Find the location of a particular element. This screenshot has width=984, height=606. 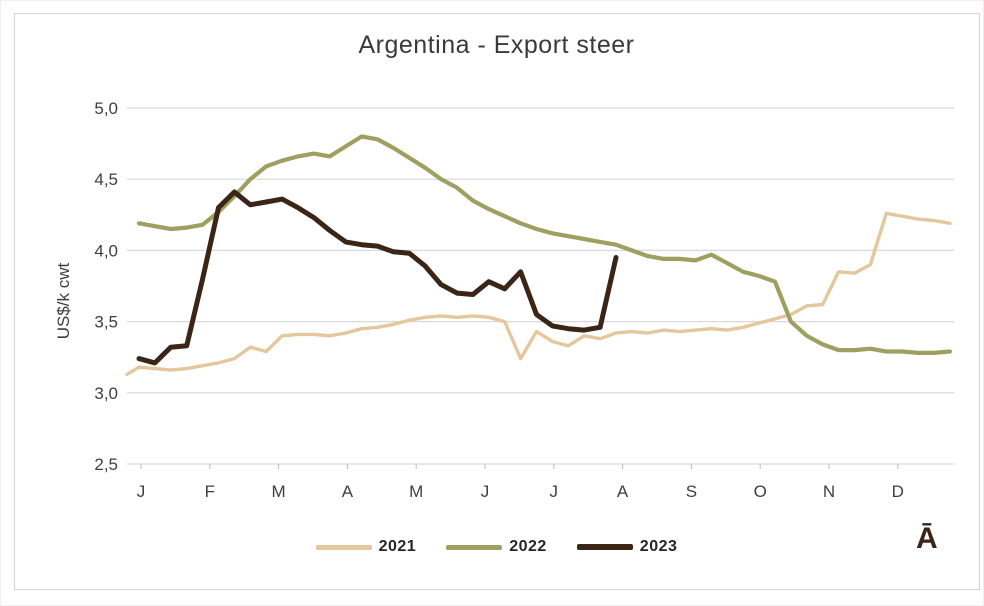

y-tick-label: 3,0 is located at coordinates (106, 393).